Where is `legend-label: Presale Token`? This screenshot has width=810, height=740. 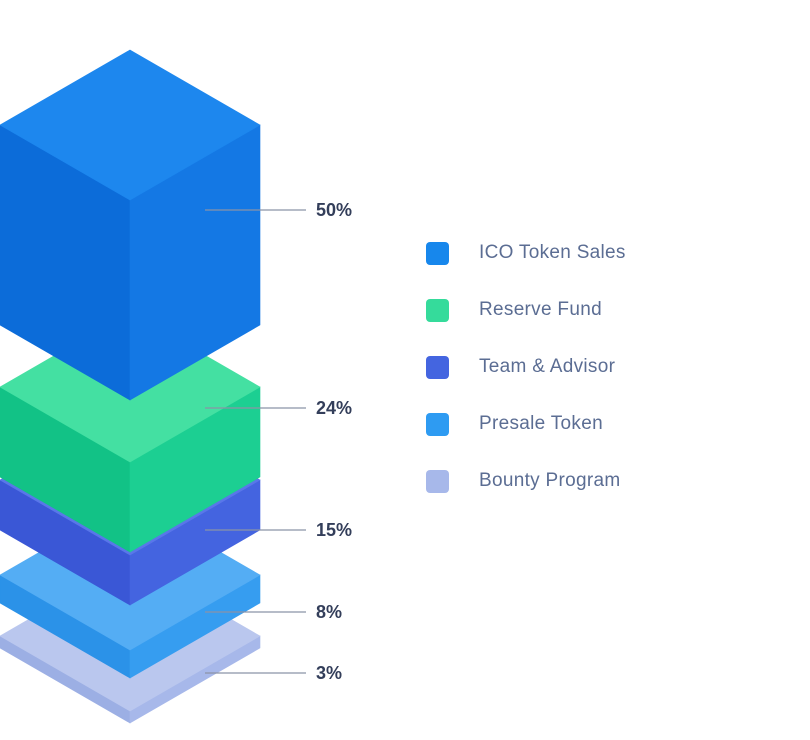 legend-label: Presale Token is located at coordinates (541, 423).